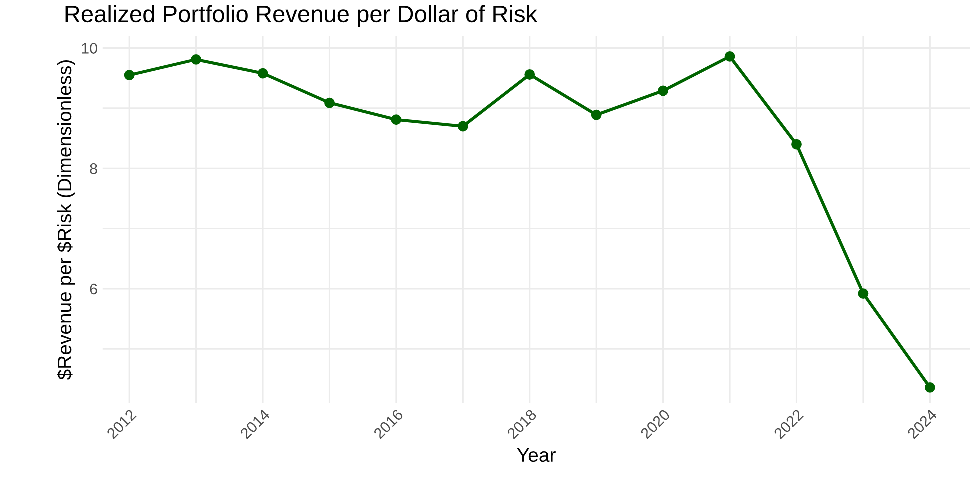 The image size is (980, 483). What do you see at coordinates (90, 48) in the screenshot?
I see `y-tick-label: 10` at bounding box center [90, 48].